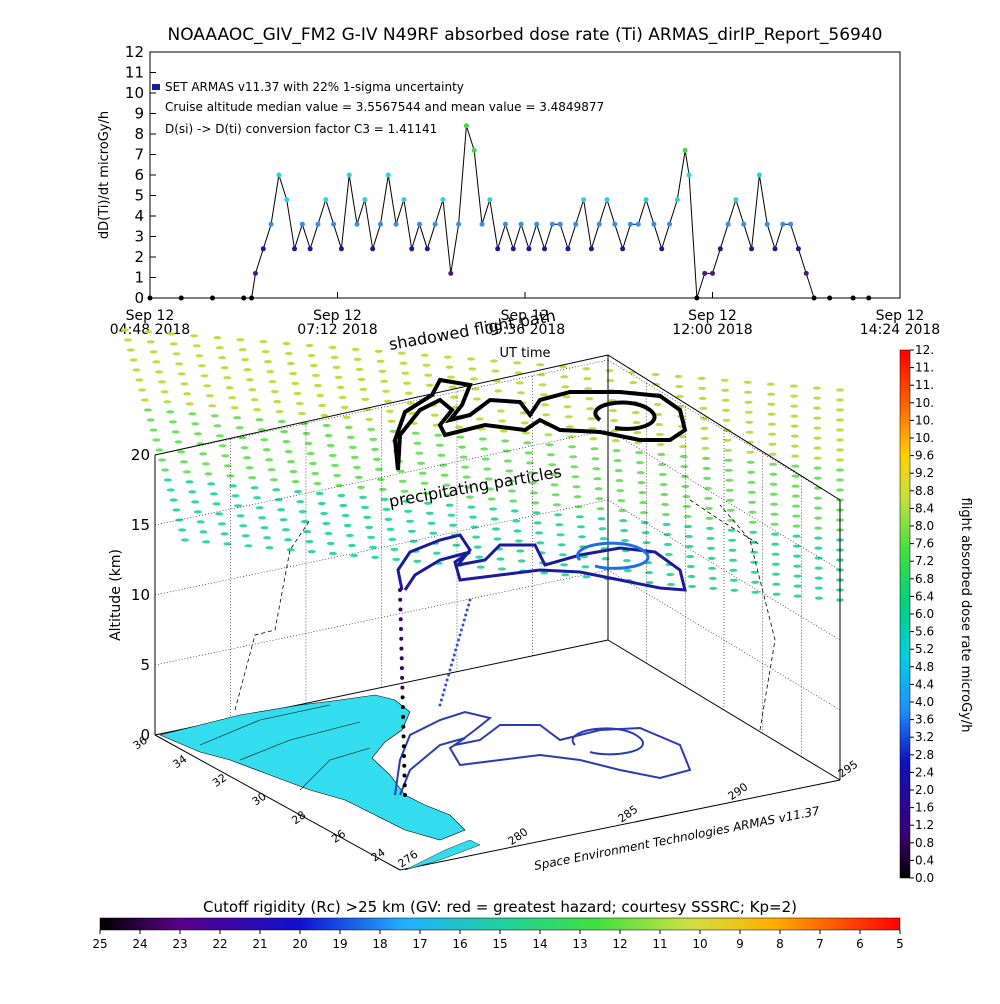 The width and height of the screenshot is (1000, 1004). I want to click on rigidity-colorbar-tick-label: 15, so click(499, 944).